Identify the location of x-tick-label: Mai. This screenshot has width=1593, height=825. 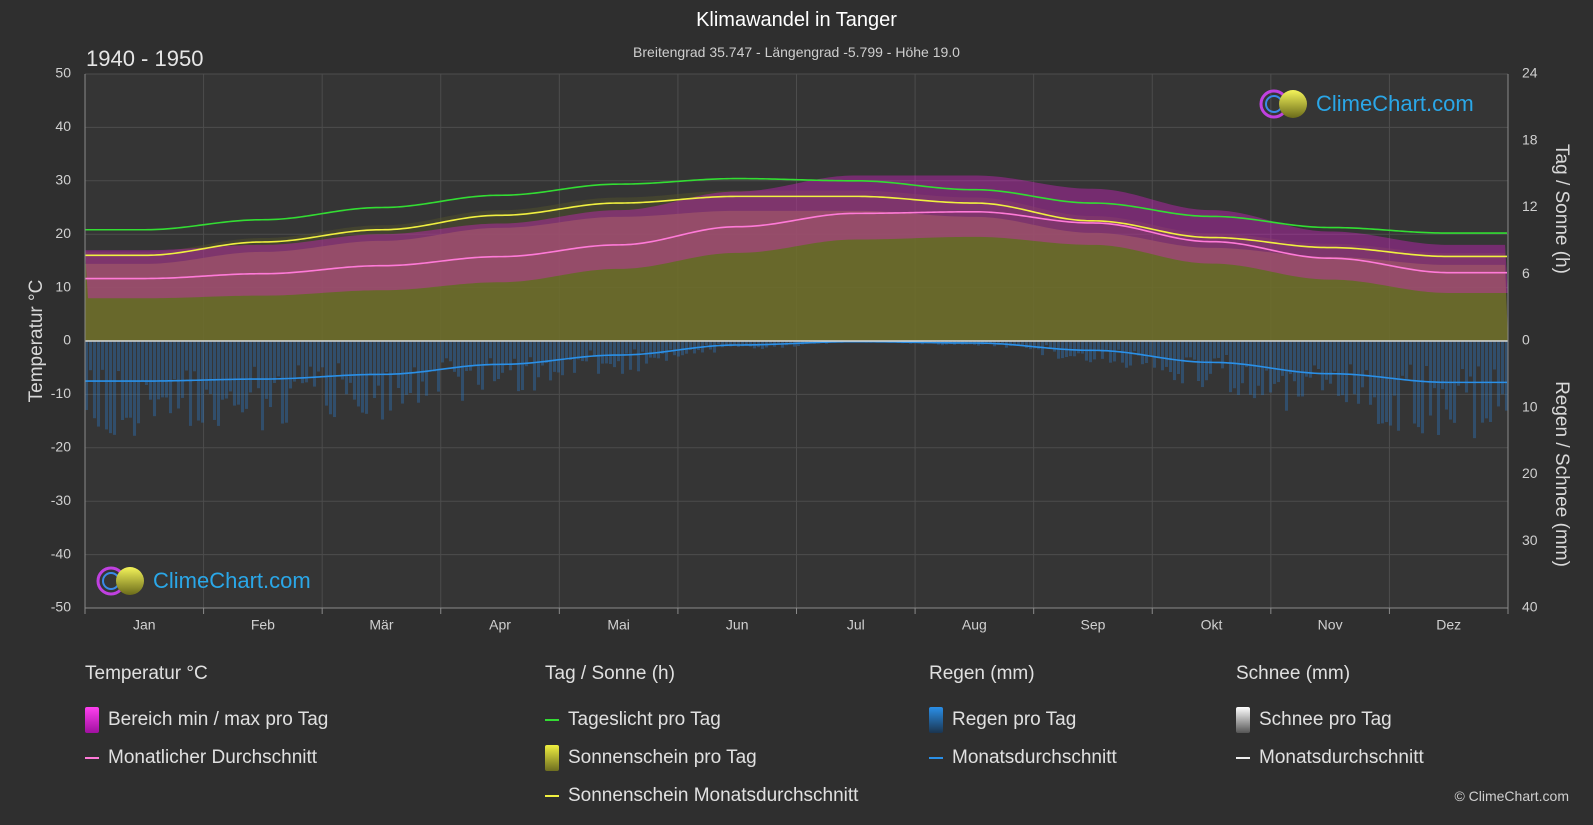
(618, 625).